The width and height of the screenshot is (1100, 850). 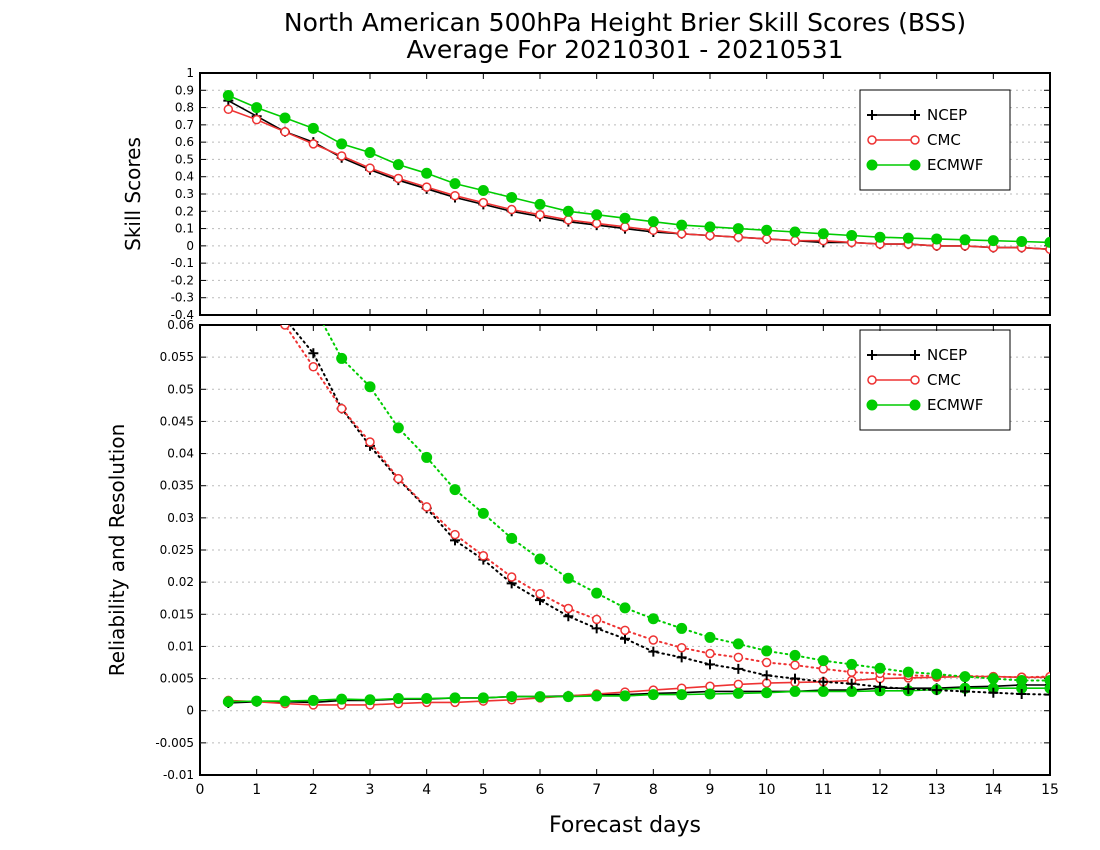 What do you see at coordinates (483, 790) in the screenshot?
I see `x-tick-label: 5` at bounding box center [483, 790].